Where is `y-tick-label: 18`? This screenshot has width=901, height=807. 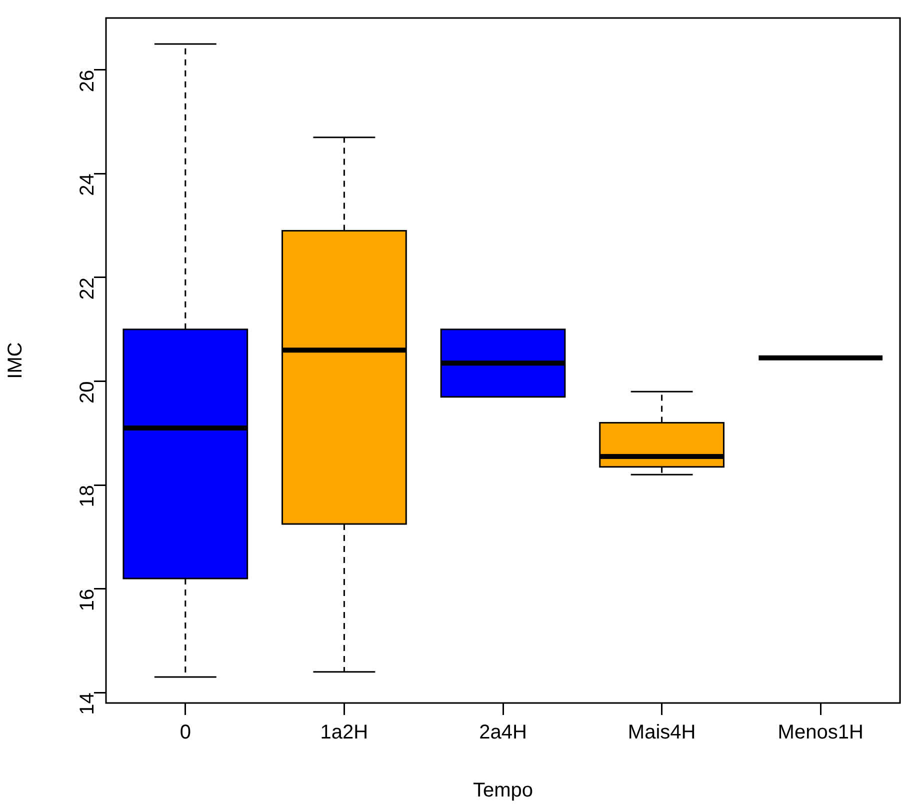 y-tick-label: 18 is located at coordinates (87, 496).